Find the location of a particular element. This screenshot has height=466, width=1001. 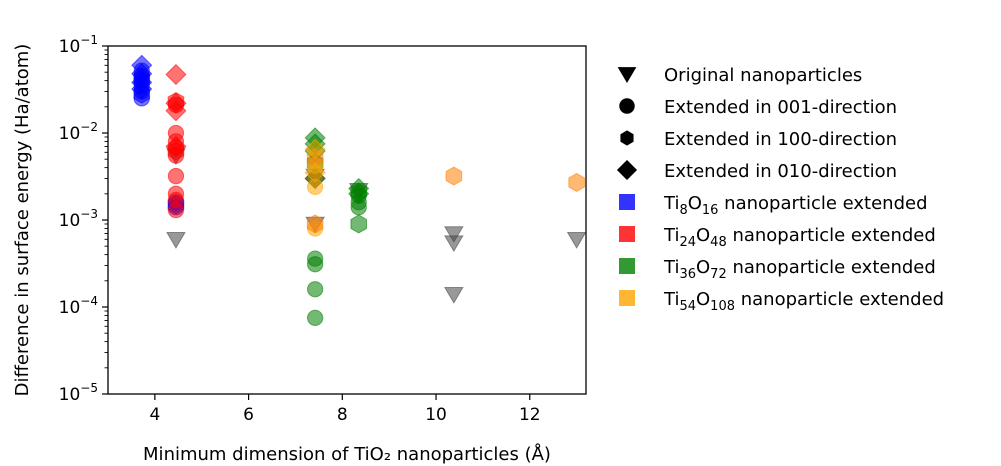

x-tick-label: 10 is located at coordinates (436, 415).